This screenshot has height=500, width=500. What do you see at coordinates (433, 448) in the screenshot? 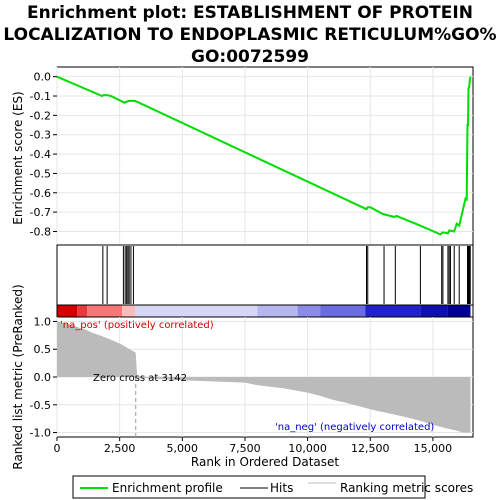
I see `x-tick-label-6: 15,000` at bounding box center [433, 448].